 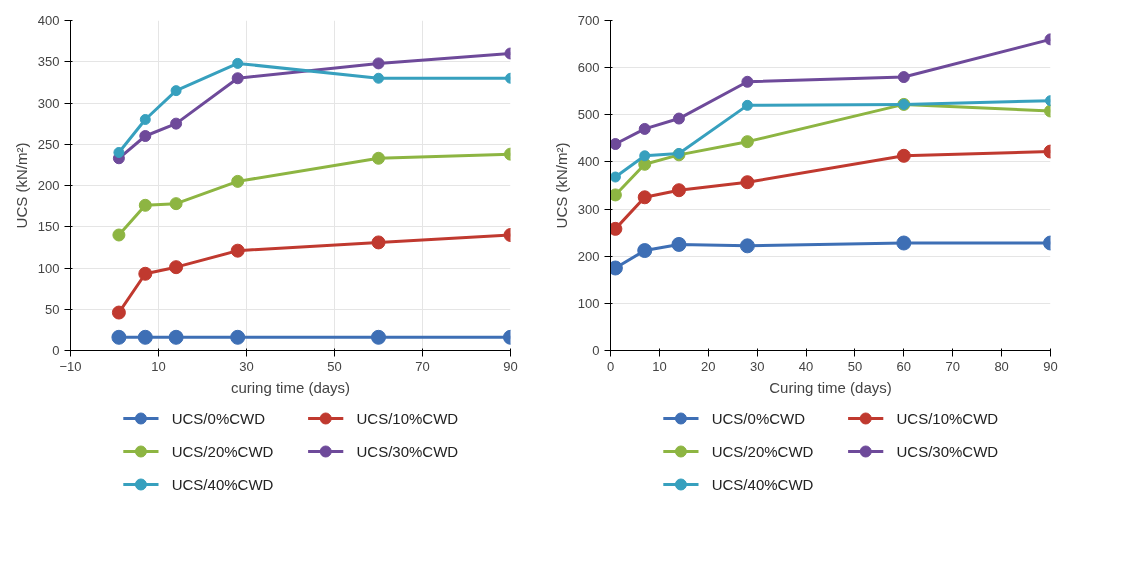 What do you see at coordinates (708, 366) in the screenshot?
I see `x-tick-label: 20` at bounding box center [708, 366].